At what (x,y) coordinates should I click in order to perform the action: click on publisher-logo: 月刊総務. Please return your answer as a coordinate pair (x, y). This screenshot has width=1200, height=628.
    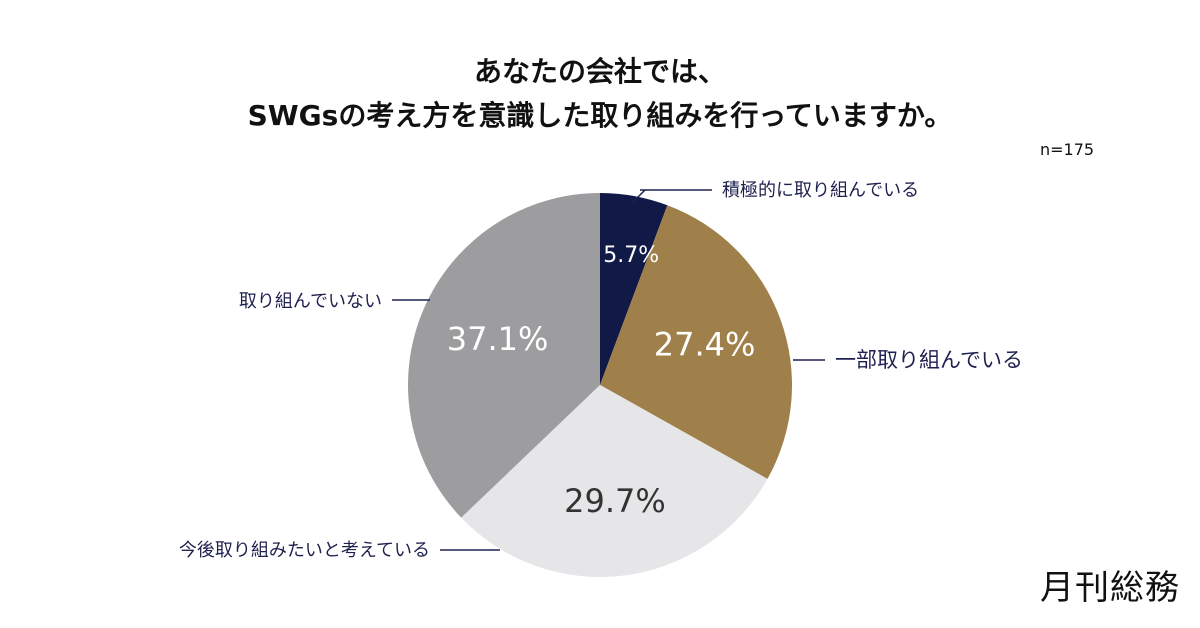
    Looking at the image, I should click on (1110, 588).